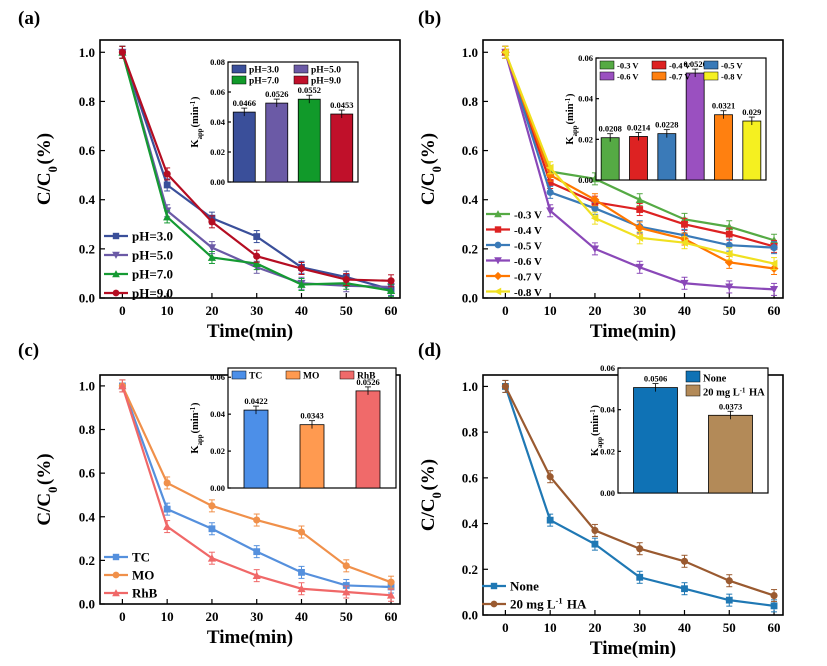  I want to click on legend-label: -0.7 V, so click(528, 278).